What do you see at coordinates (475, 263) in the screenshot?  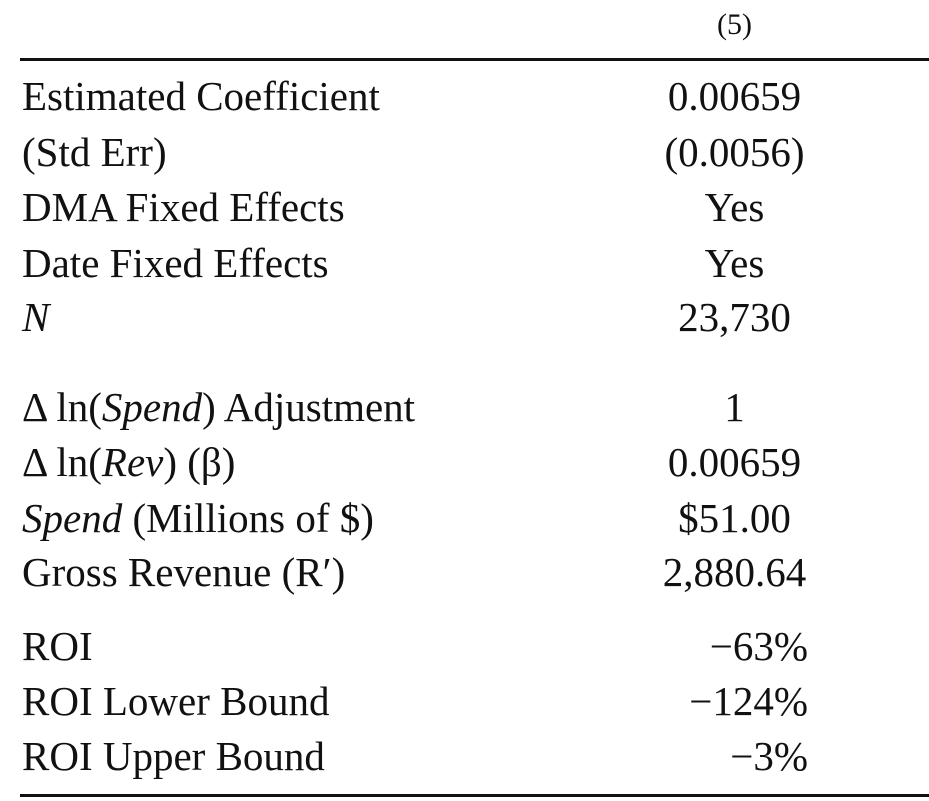 I see `table-row-date-fixed-effects: Date Fixed Effects Yes` at bounding box center [475, 263].